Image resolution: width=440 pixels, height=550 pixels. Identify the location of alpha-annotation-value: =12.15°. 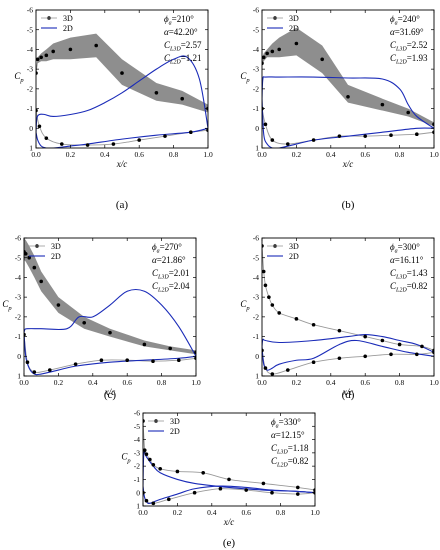
(290, 435).